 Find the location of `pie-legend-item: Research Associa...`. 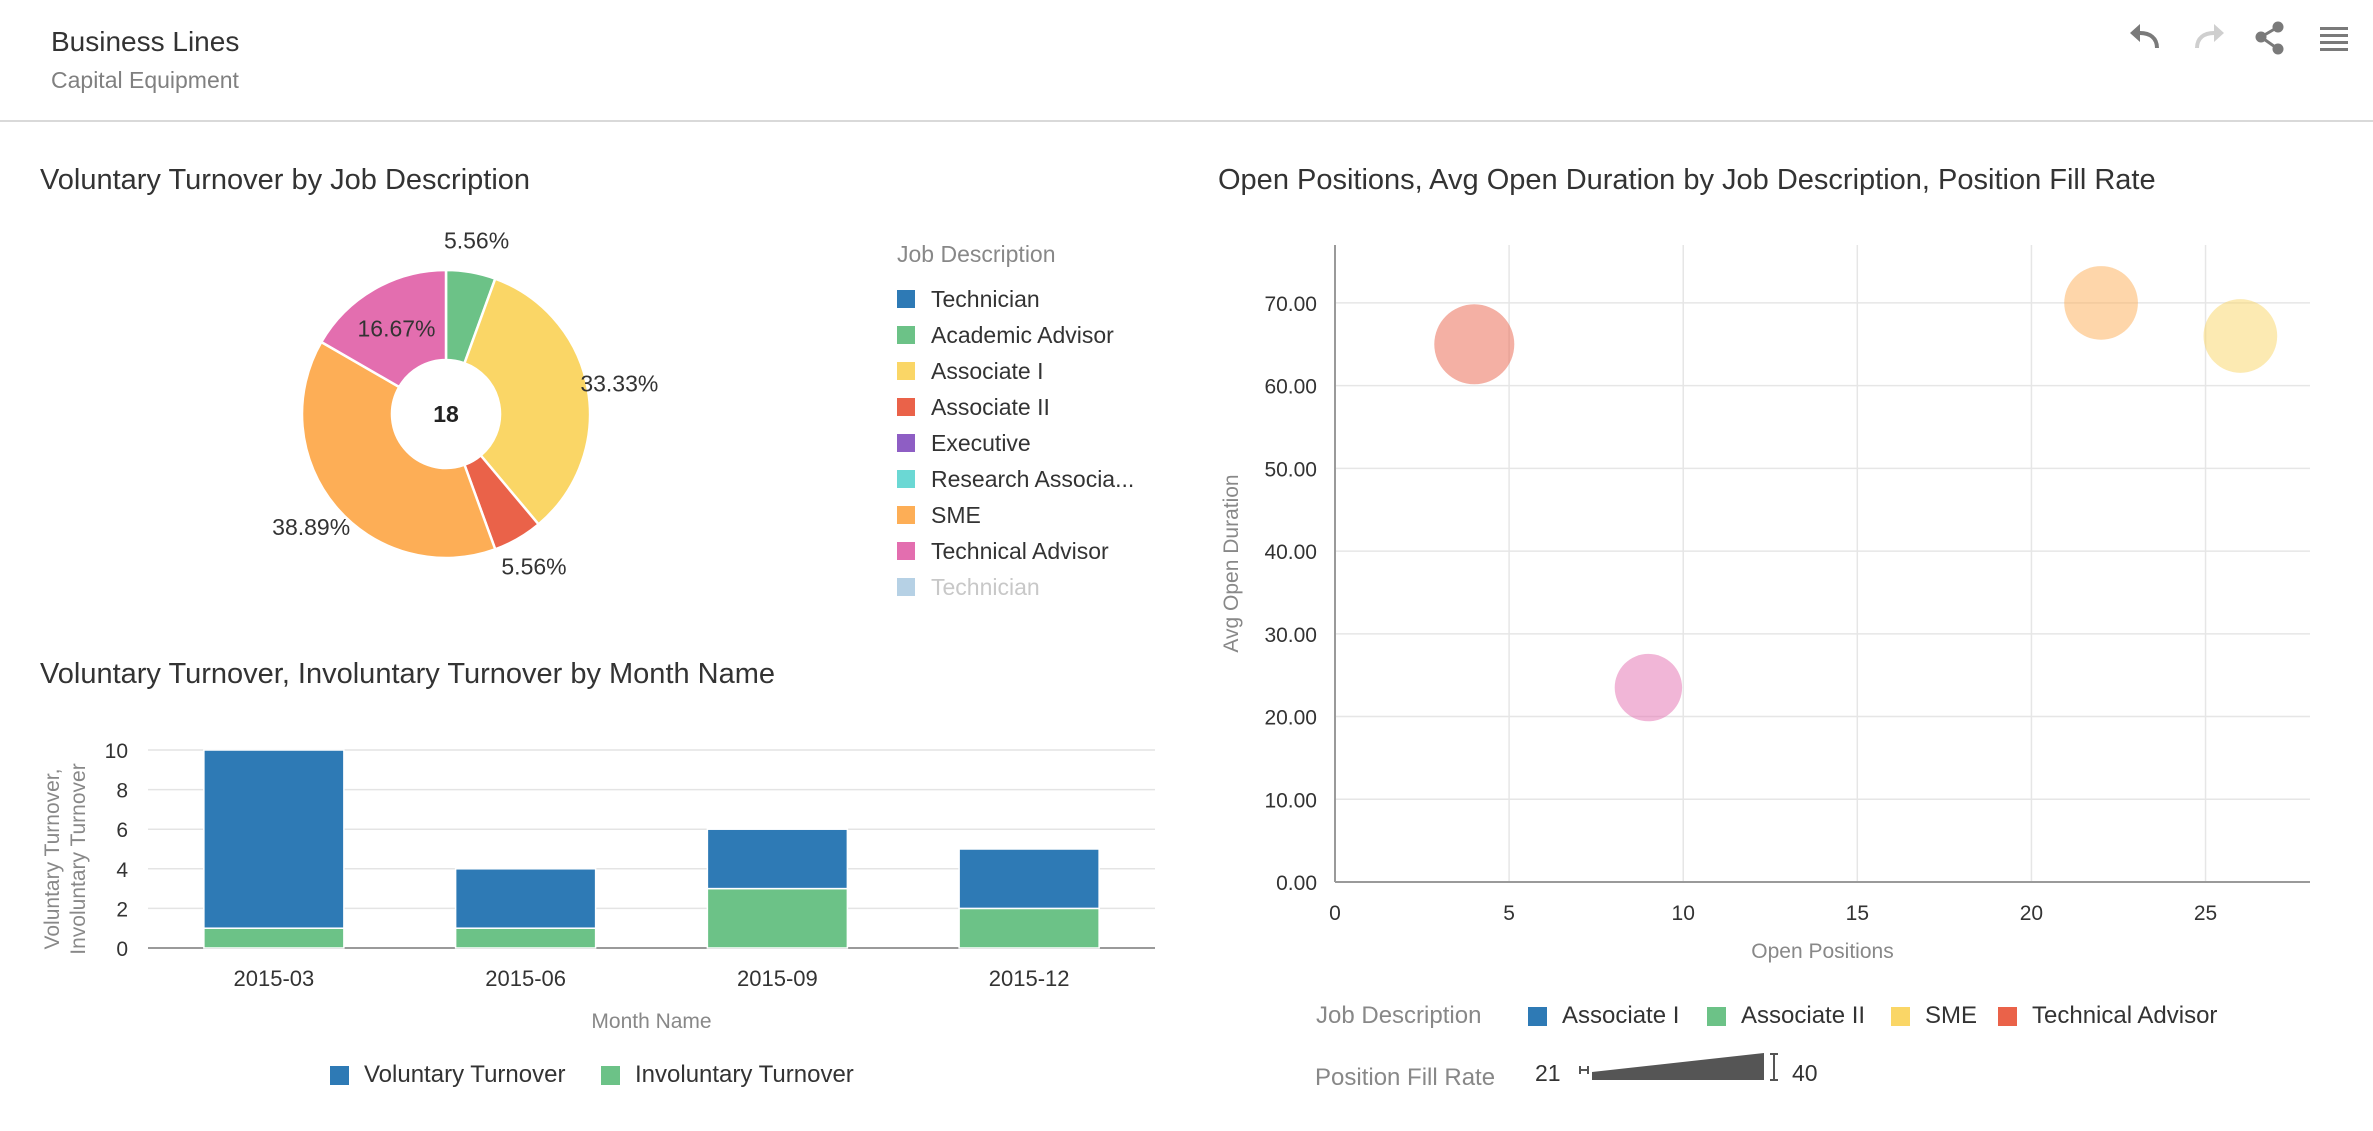

pie-legend-item: Research Associa... is located at coordinates (1015, 479).